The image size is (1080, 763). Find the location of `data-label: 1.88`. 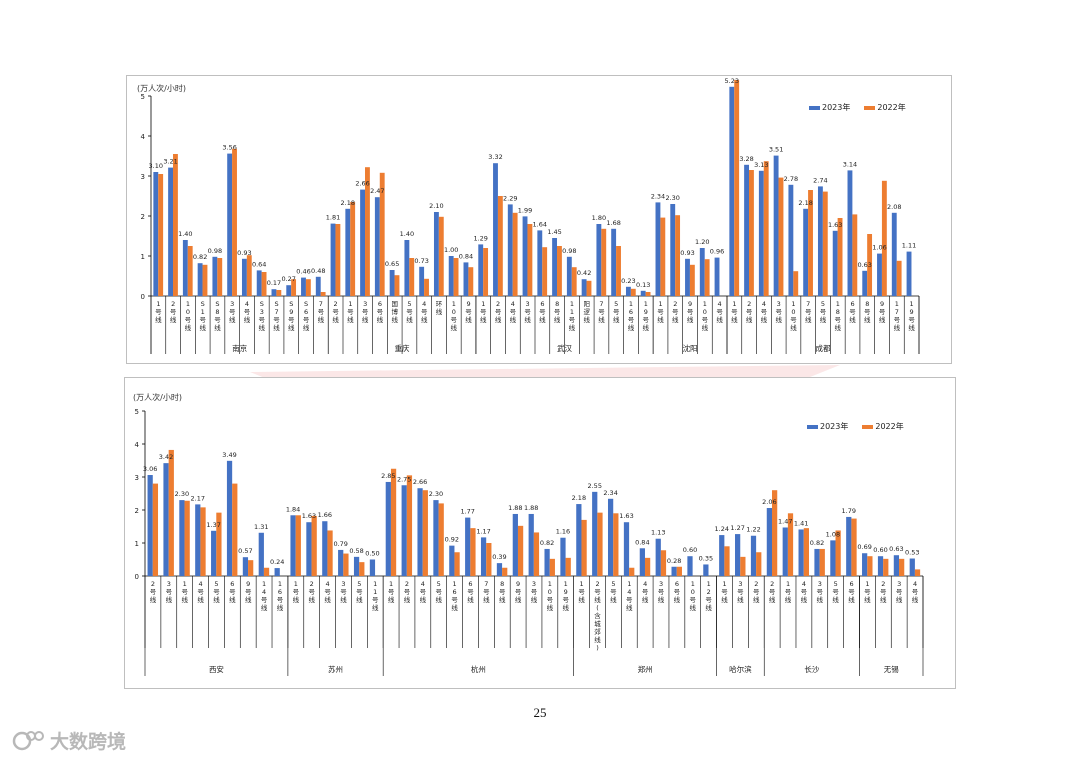

data-label: 1.88 is located at coordinates (531, 508).